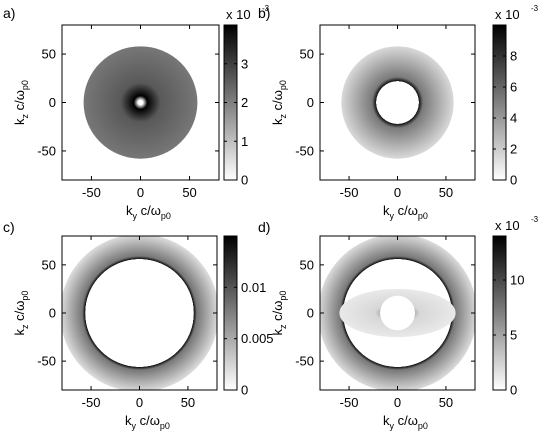 Image resolution: width=545 pixels, height=437 pixels. I want to click on panel-label: c), so click(9, 227).